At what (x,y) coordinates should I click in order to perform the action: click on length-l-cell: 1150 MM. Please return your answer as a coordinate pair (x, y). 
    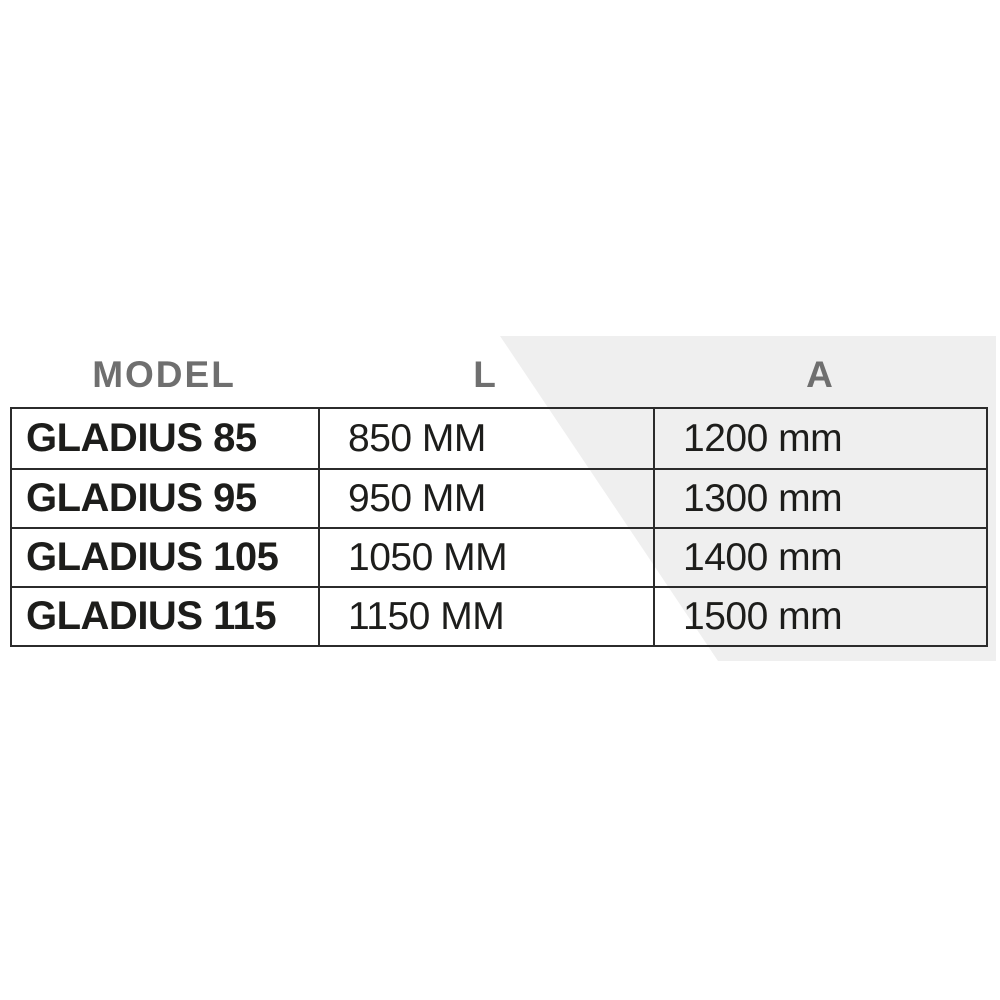
    Looking at the image, I should click on (485, 616).